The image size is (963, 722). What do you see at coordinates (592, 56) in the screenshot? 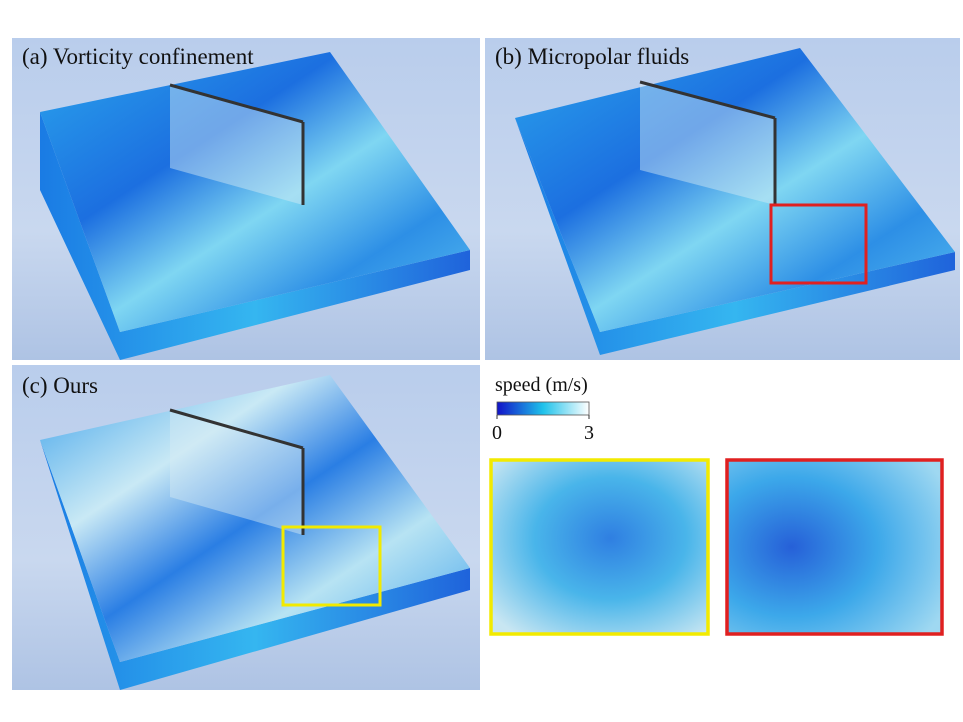
I see `panel-label: (b) Micropolar fluids` at bounding box center [592, 56].